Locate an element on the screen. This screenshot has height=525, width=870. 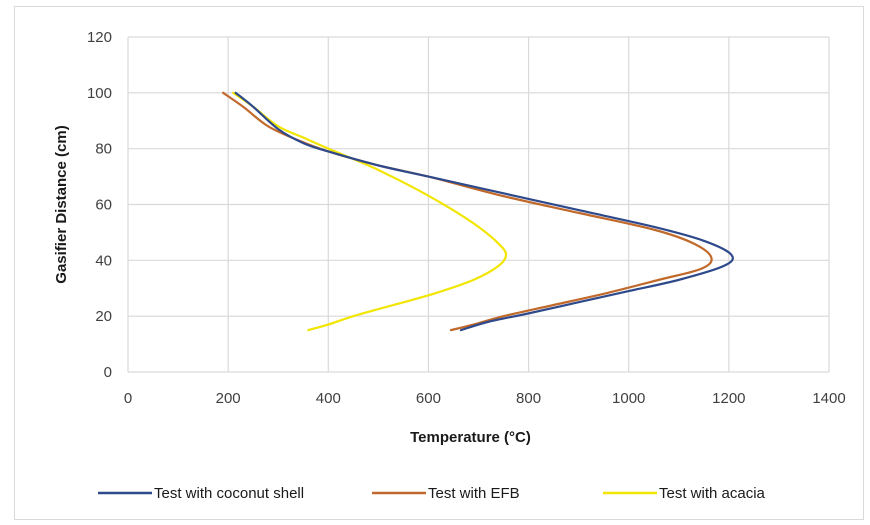
y-axis-title: Gasifier Distance (cm) is located at coordinates (61, 204).